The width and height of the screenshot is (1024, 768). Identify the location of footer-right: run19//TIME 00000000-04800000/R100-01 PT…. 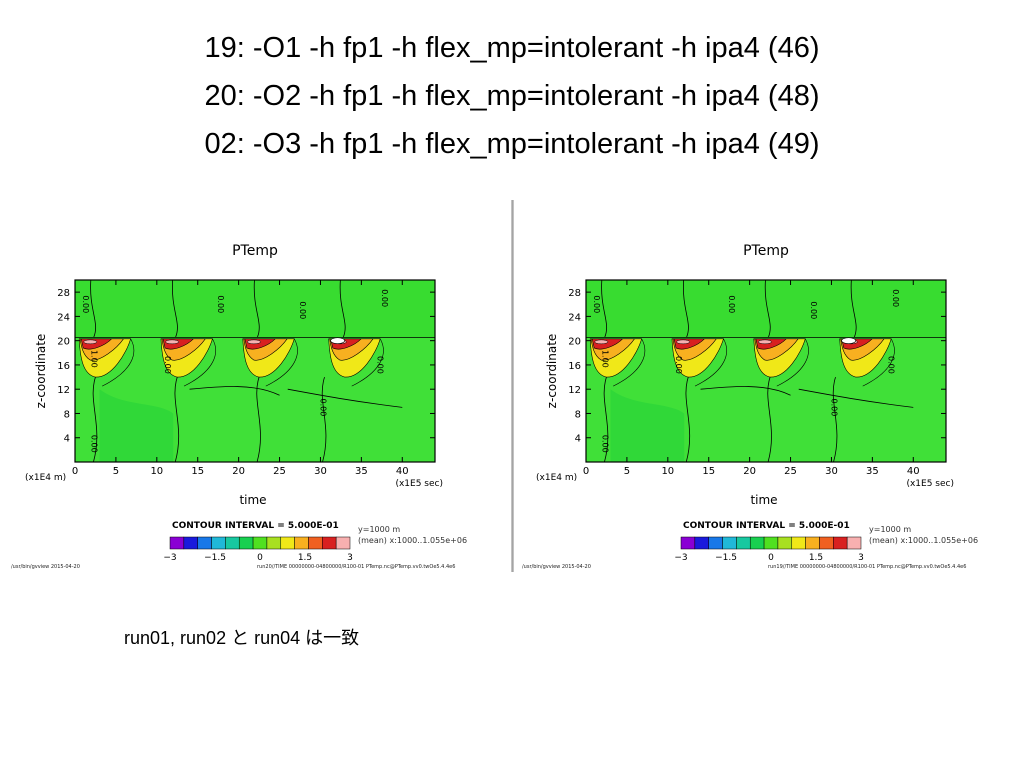
(867, 567).